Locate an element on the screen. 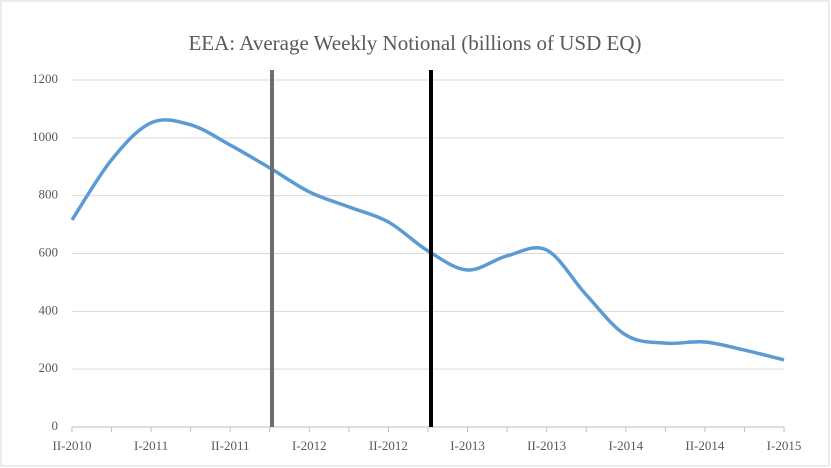 This screenshot has width=831, height=468. y-tick-label: 200 is located at coordinates (49, 367).